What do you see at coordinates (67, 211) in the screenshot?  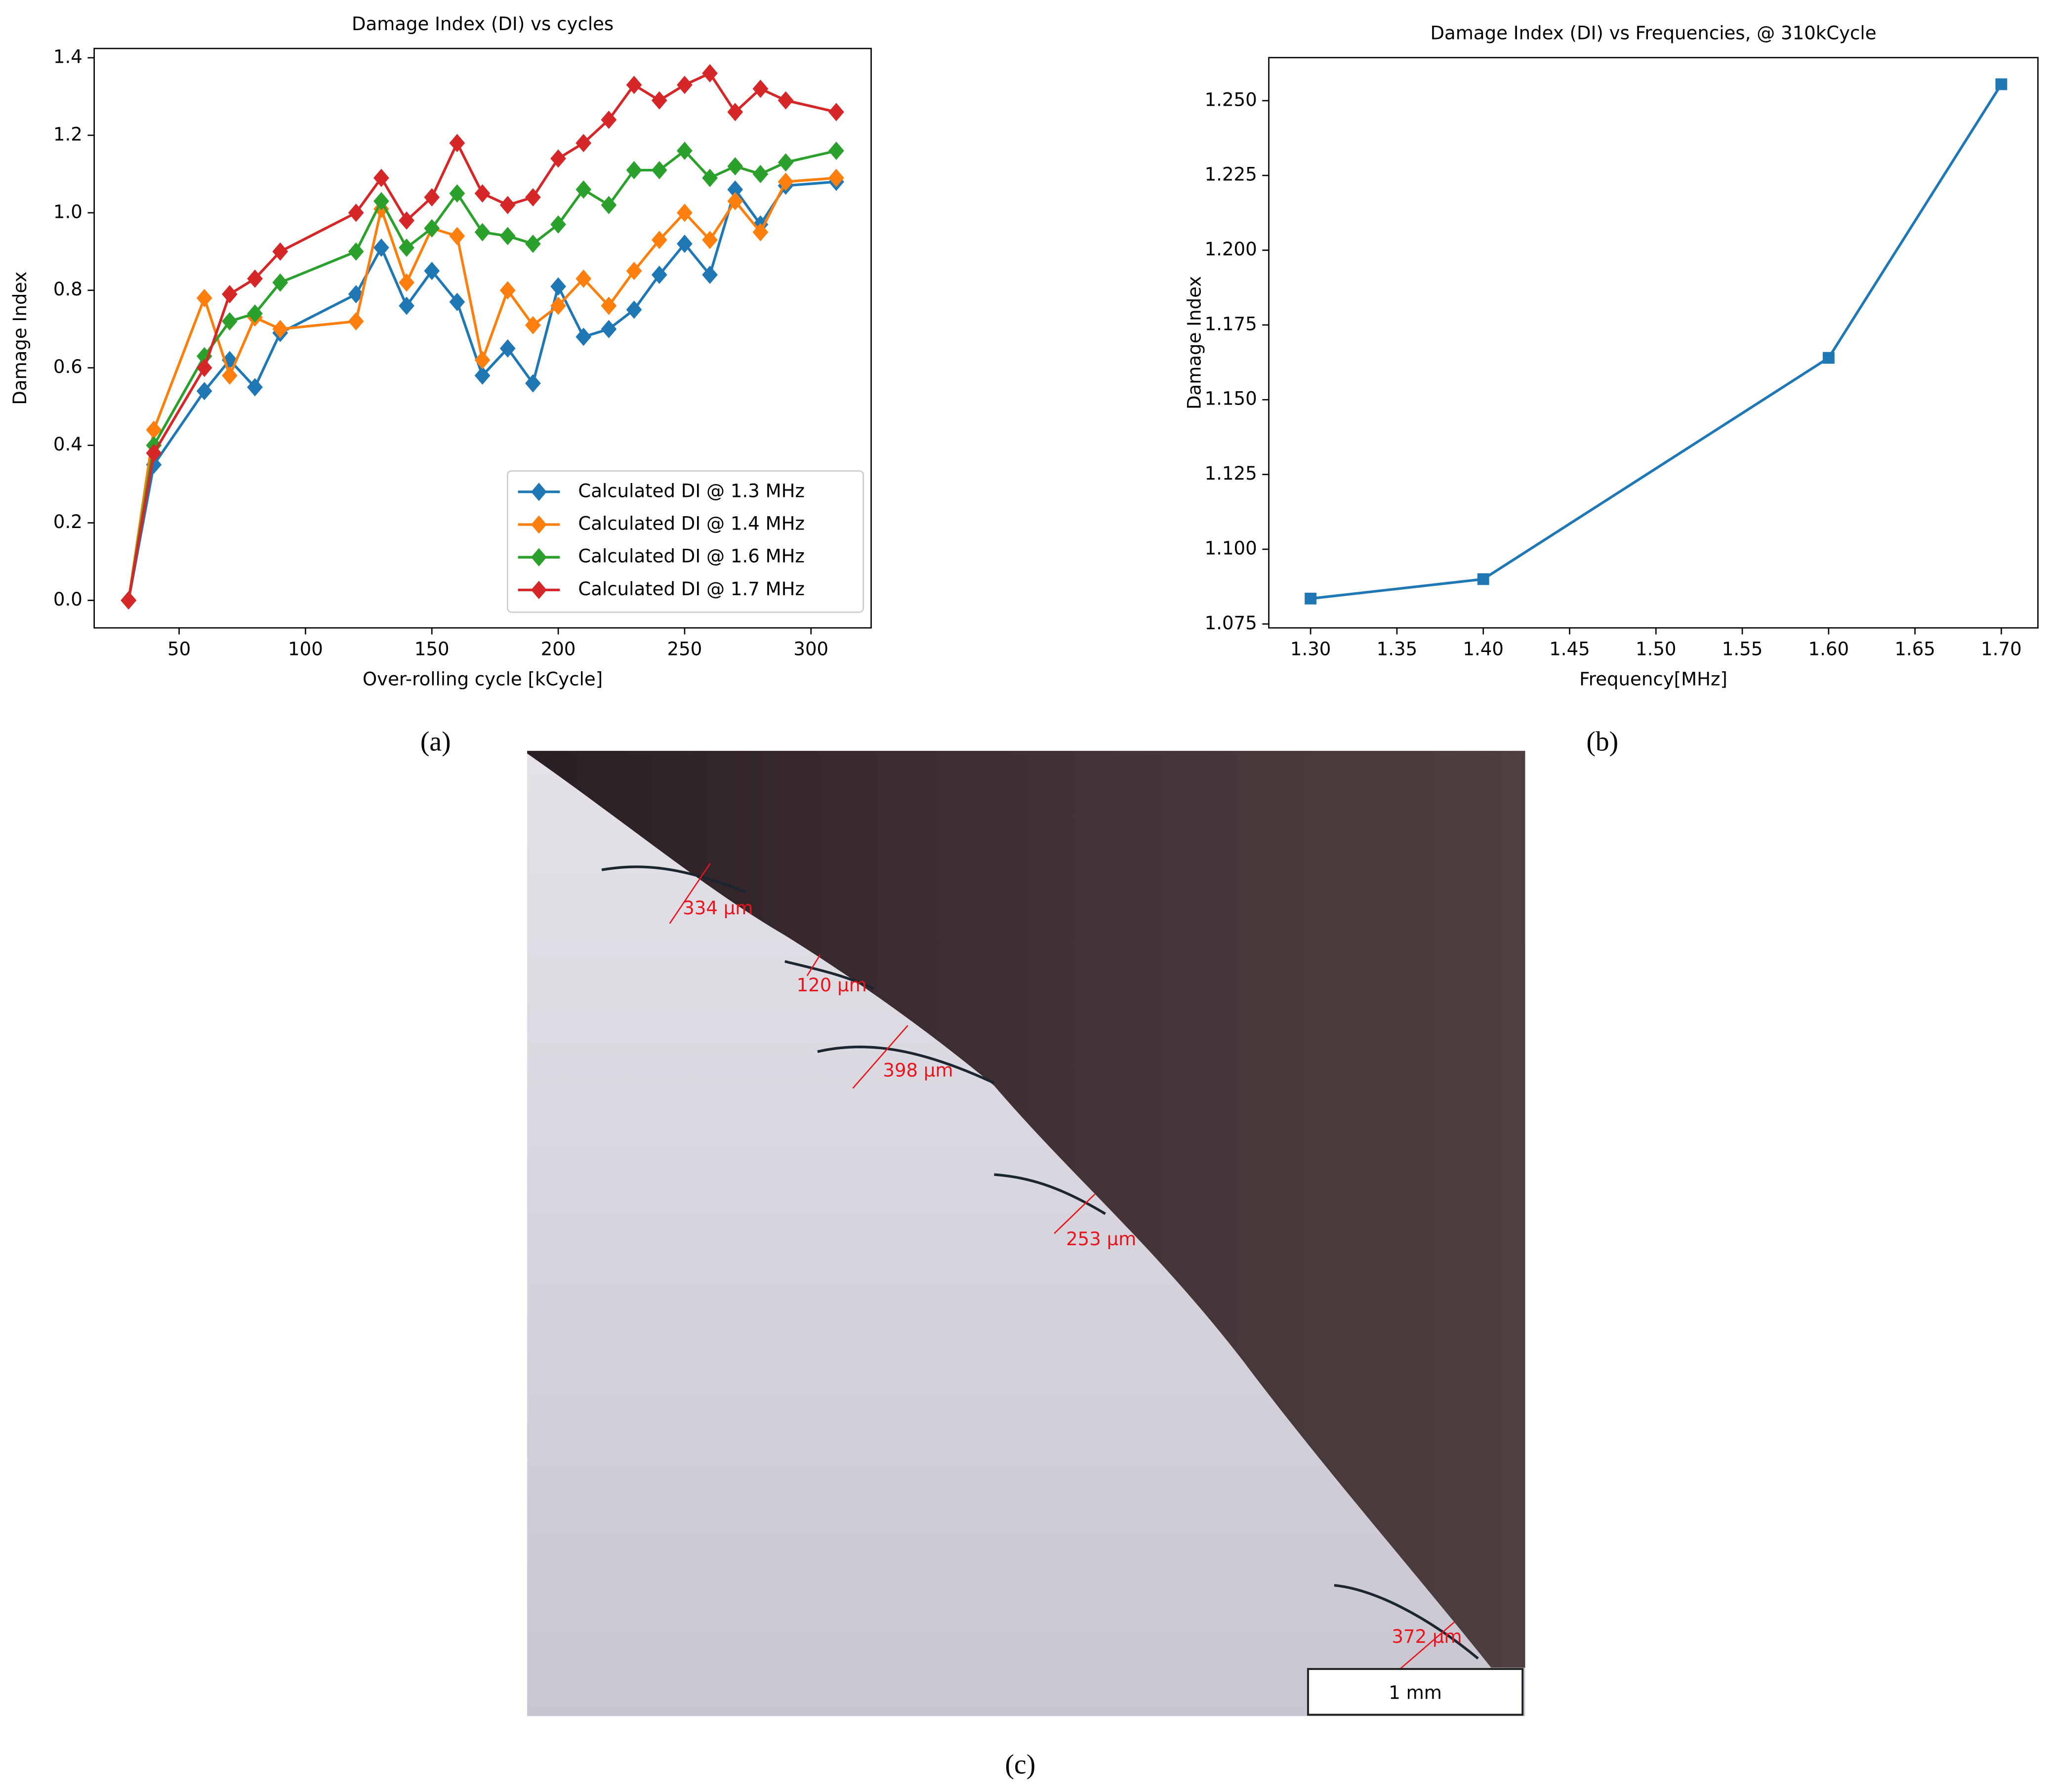 I see `y-tick-label: 1.0` at bounding box center [67, 211].